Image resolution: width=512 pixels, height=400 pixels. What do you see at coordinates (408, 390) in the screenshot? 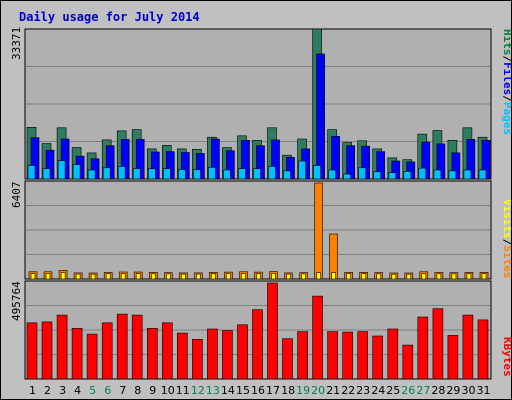
I see `x-tick-label: 26` at bounding box center [408, 390].